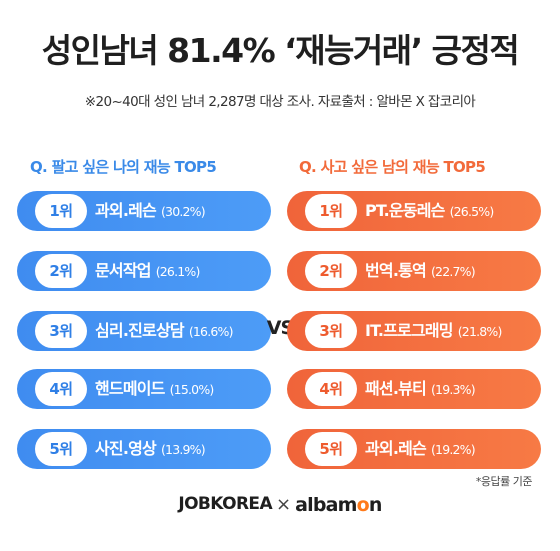 The image size is (560, 551). What do you see at coordinates (123, 167) in the screenshot?
I see `left-column-title: Q. 팔고 싶은 나의 재능 TOP5` at bounding box center [123, 167].